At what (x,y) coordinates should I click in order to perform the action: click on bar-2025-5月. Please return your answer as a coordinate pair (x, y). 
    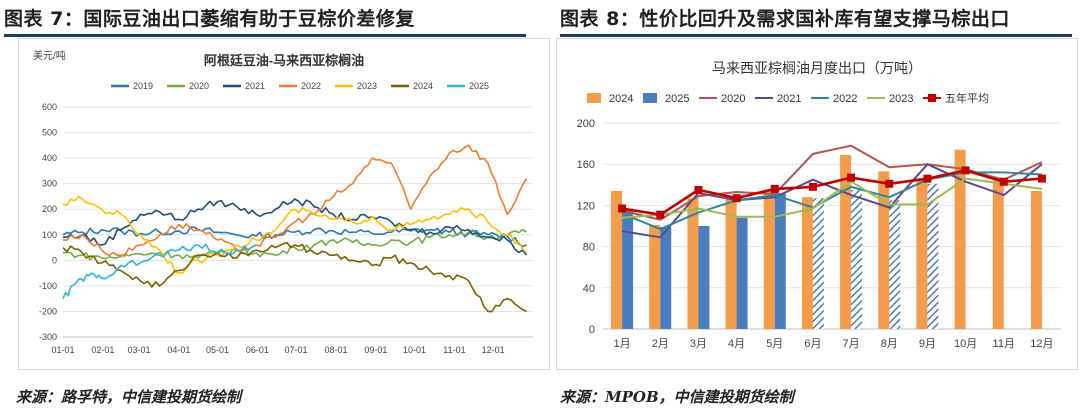
    Looking at the image, I should click on (780, 261).